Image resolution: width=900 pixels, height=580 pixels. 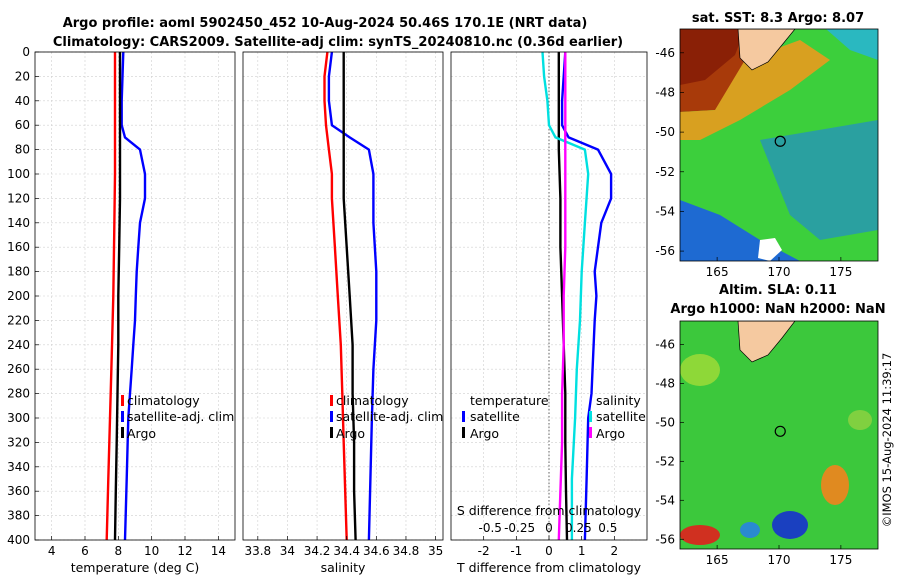 What do you see at coordinates (386, 417) in the screenshot?
I see `salinity-legend: climatology satellite-adj. clim Argo` at bounding box center [386, 417].